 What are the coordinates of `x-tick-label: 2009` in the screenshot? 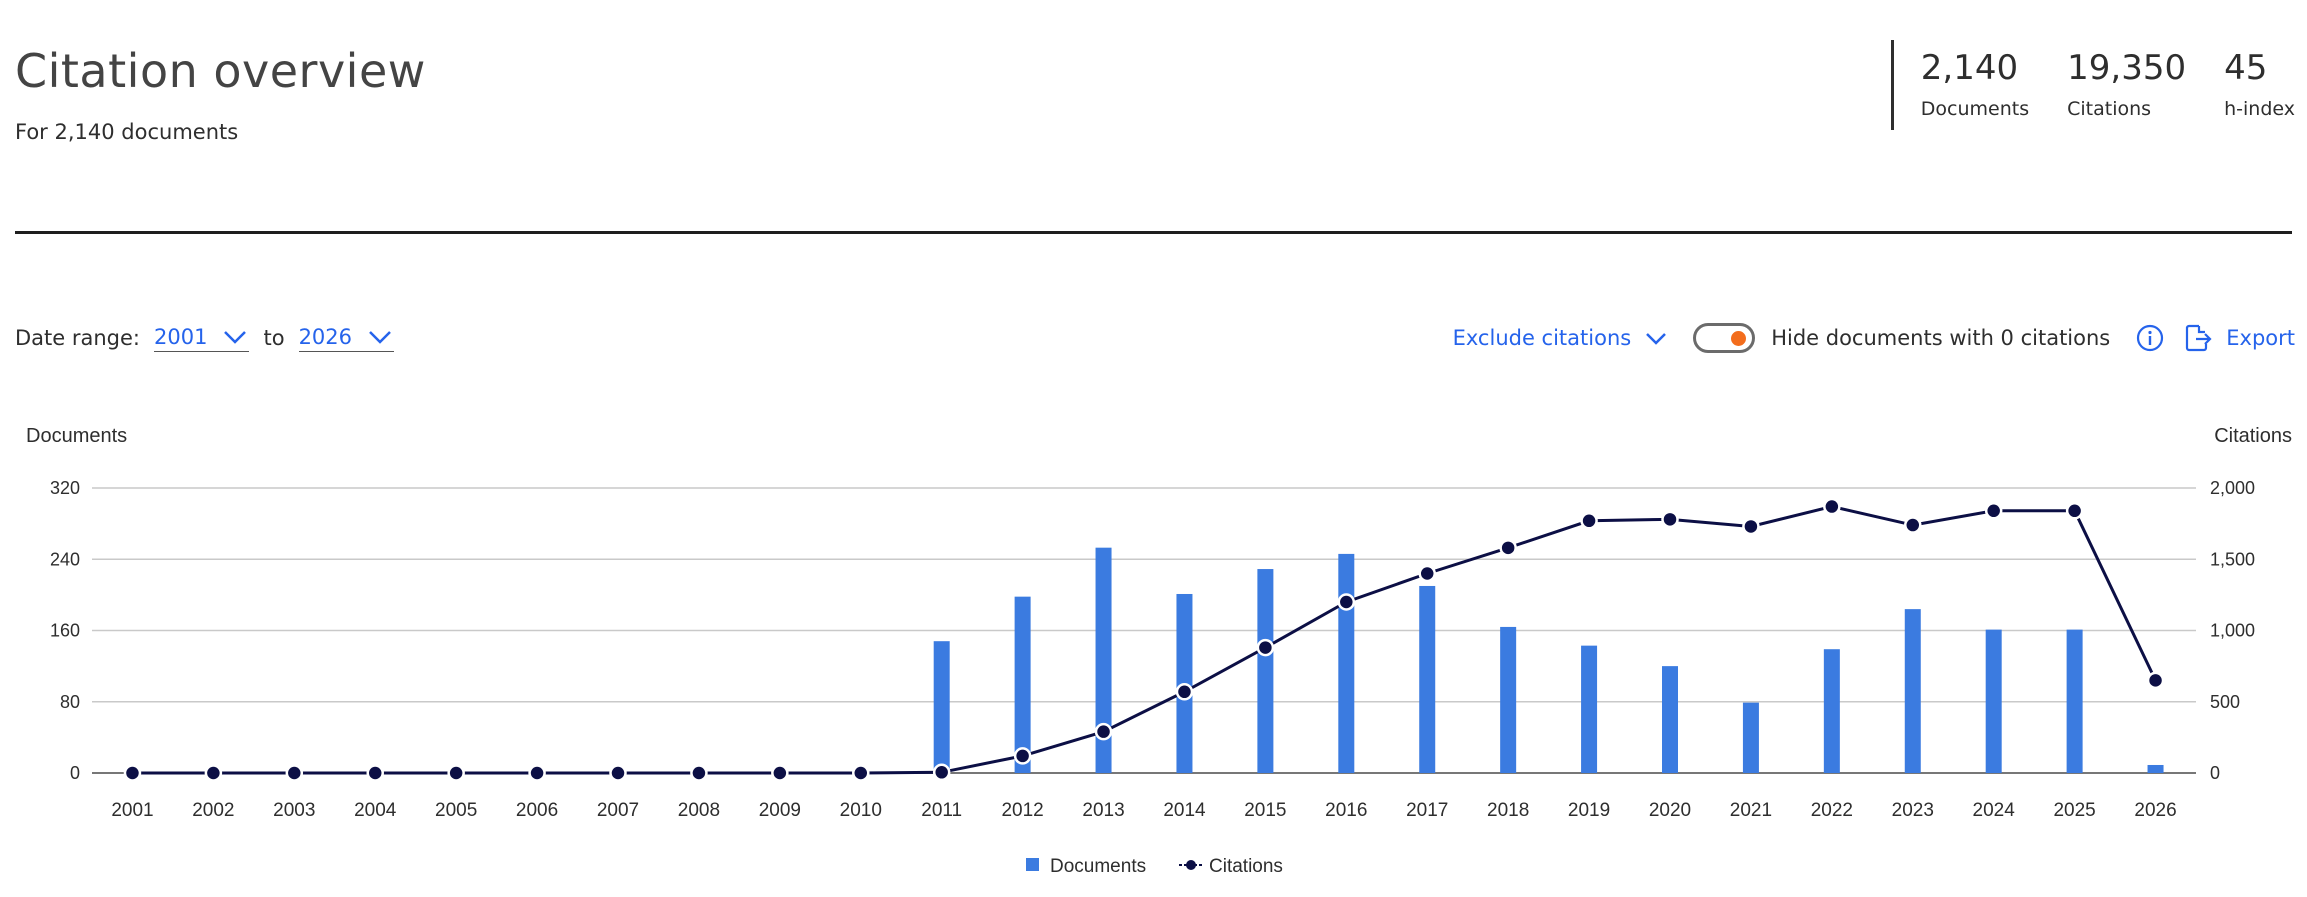 It's located at (780, 810).